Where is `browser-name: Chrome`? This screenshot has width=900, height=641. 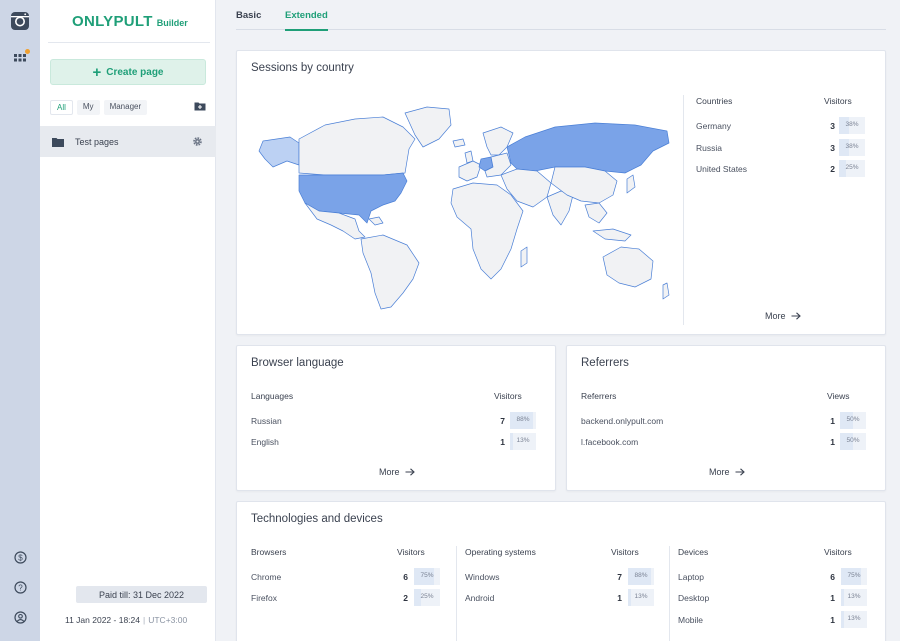
browser-name: Chrome is located at coordinates (266, 577).